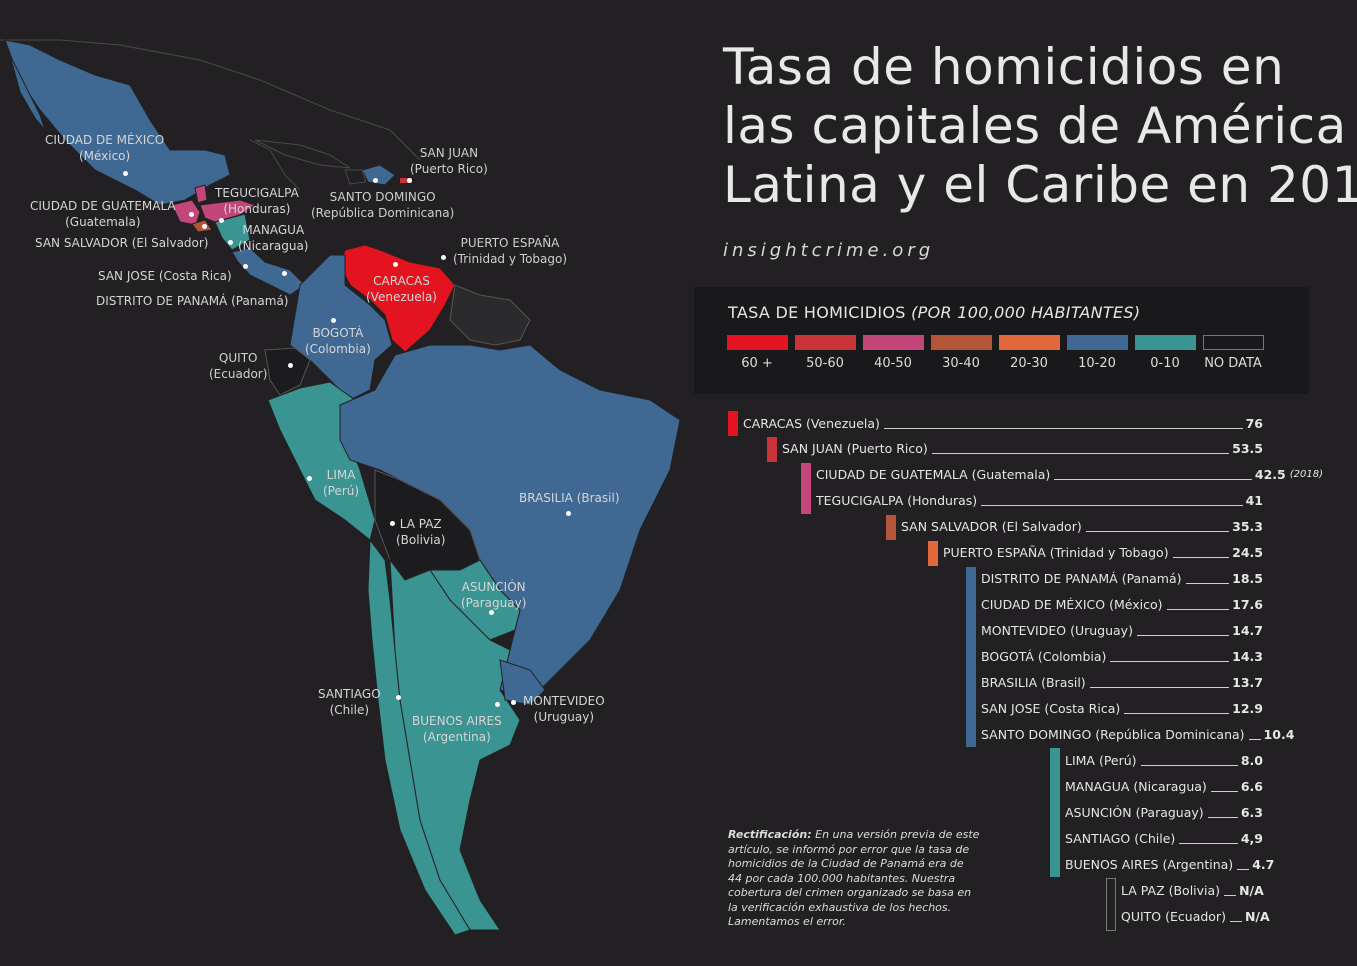 This screenshot has height=966, width=1357. What do you see at coordinates (1247, 657) in the screenshot?
I see `ranking-value: 14.3` at bounding box center [1247, 657].